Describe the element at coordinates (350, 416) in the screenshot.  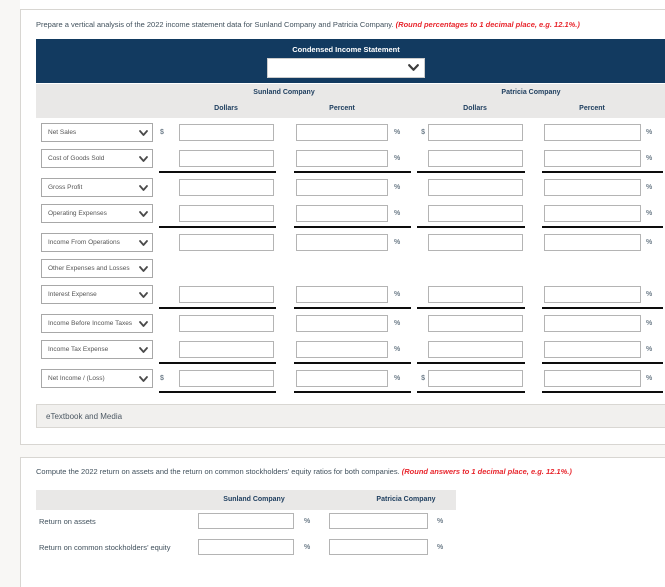
I see `etextbook-media-bar: eTextbook and Media` at that location.